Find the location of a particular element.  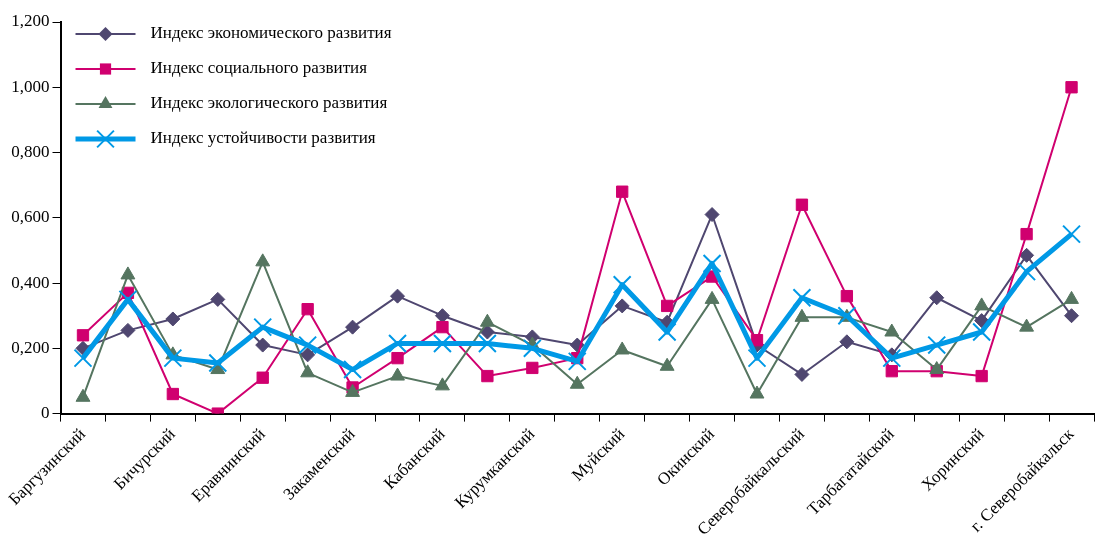

legend-label: Индекс экономического развития is located at coordinates (271, 33).